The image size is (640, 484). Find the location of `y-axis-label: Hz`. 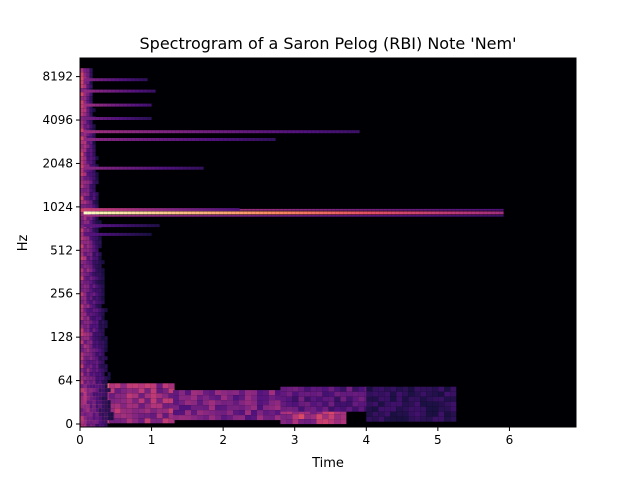

y-axis-label: Hz is located at coordinates (23, 243).